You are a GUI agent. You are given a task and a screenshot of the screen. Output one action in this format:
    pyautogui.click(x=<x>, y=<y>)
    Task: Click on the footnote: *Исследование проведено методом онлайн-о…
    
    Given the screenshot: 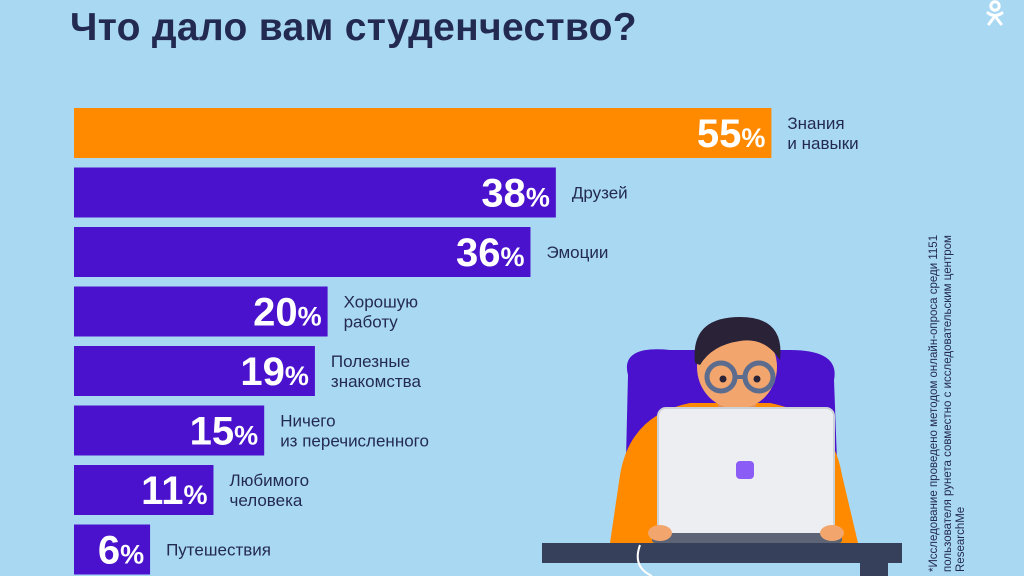 What is the action you would take?
    pyautogui.click(x=947, y=403)
    